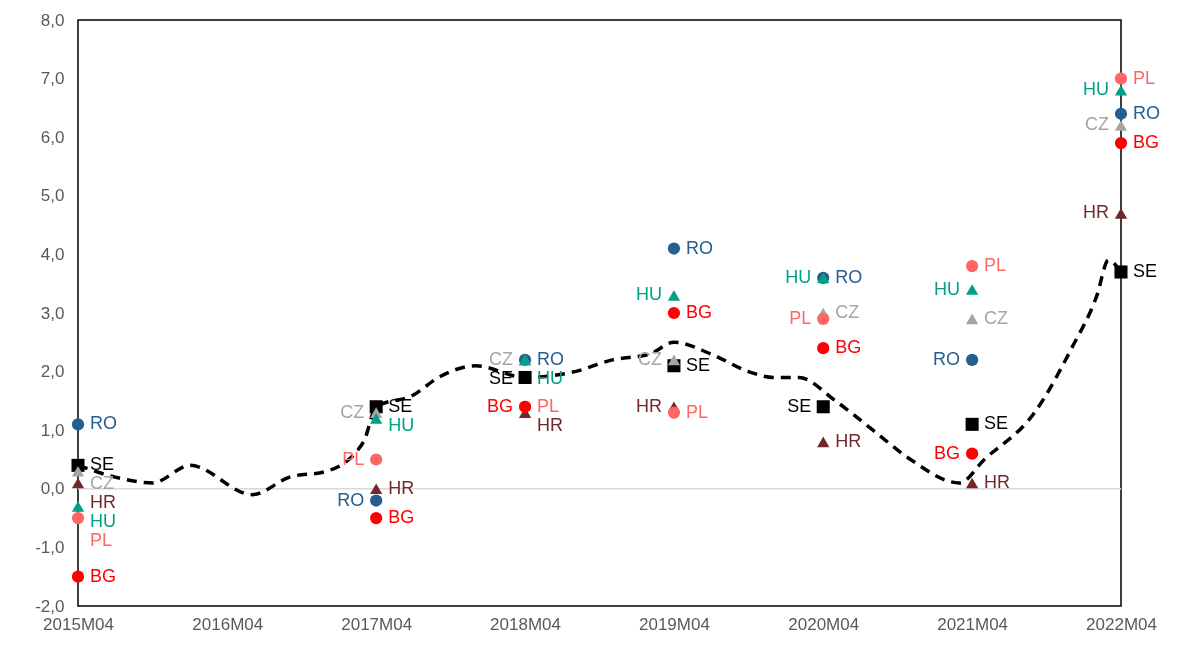 The image size is (1178, 652). I want to click on x-tick-label: 2020M04, so click(824, 624).